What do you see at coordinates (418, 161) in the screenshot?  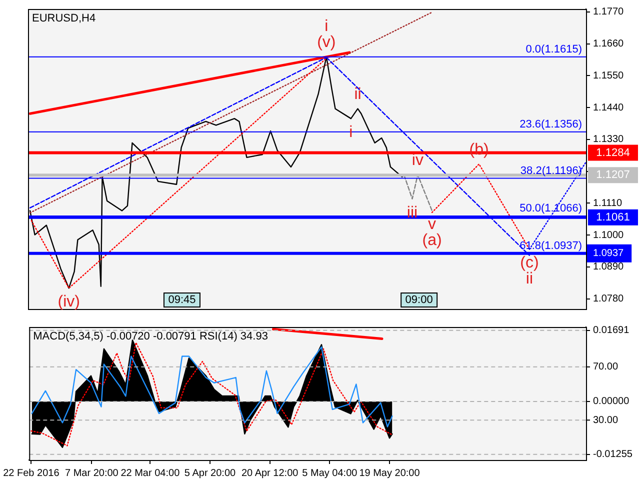 I see `annotation: iv` at bounding box center [418, 161].